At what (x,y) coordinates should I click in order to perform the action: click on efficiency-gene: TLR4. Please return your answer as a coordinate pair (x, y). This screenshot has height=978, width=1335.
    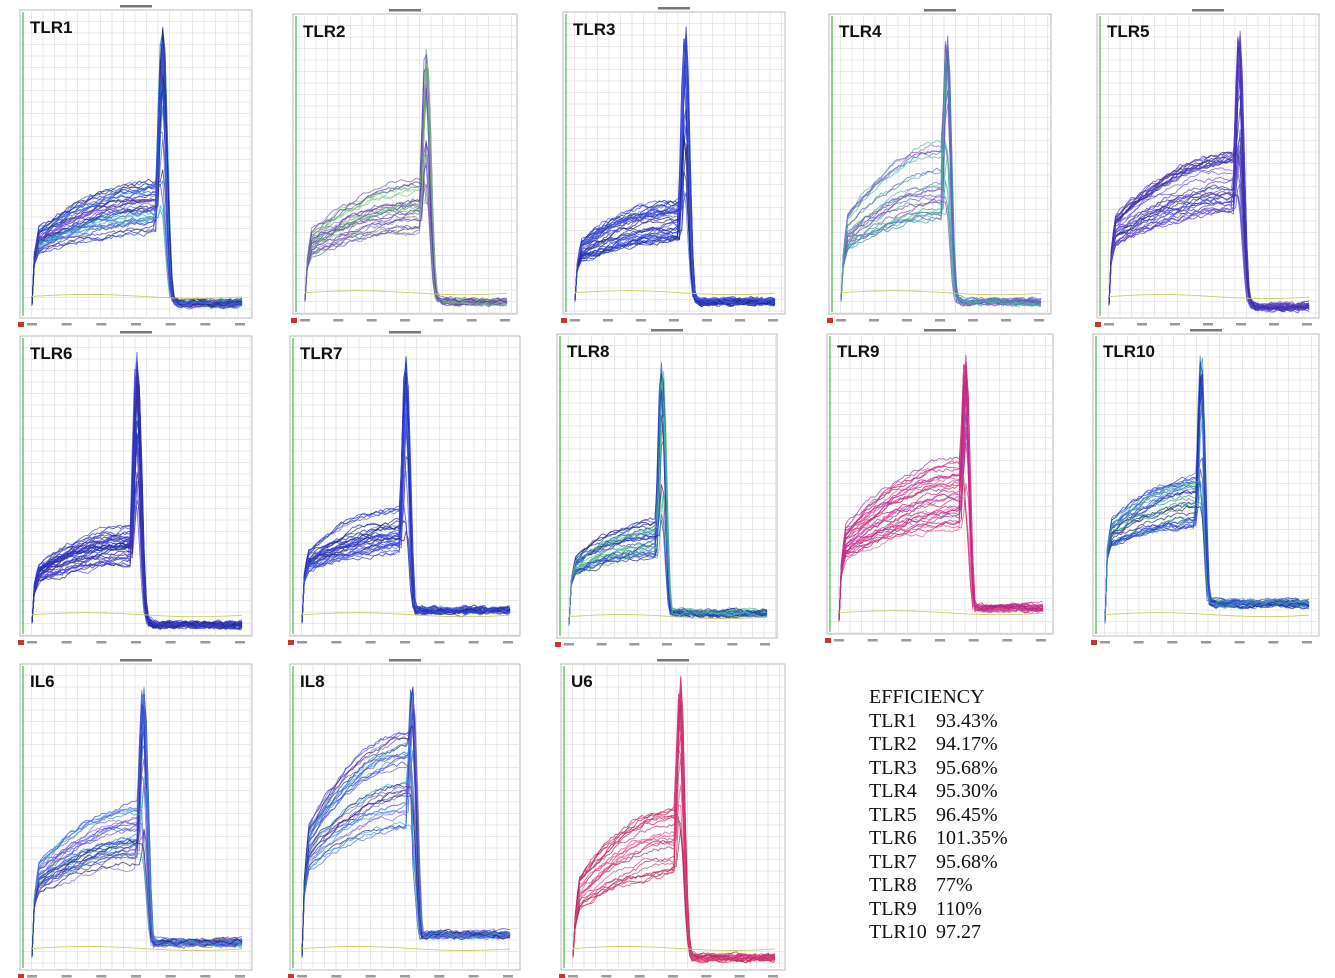
    Looking at the image, I should click on (893, 791).